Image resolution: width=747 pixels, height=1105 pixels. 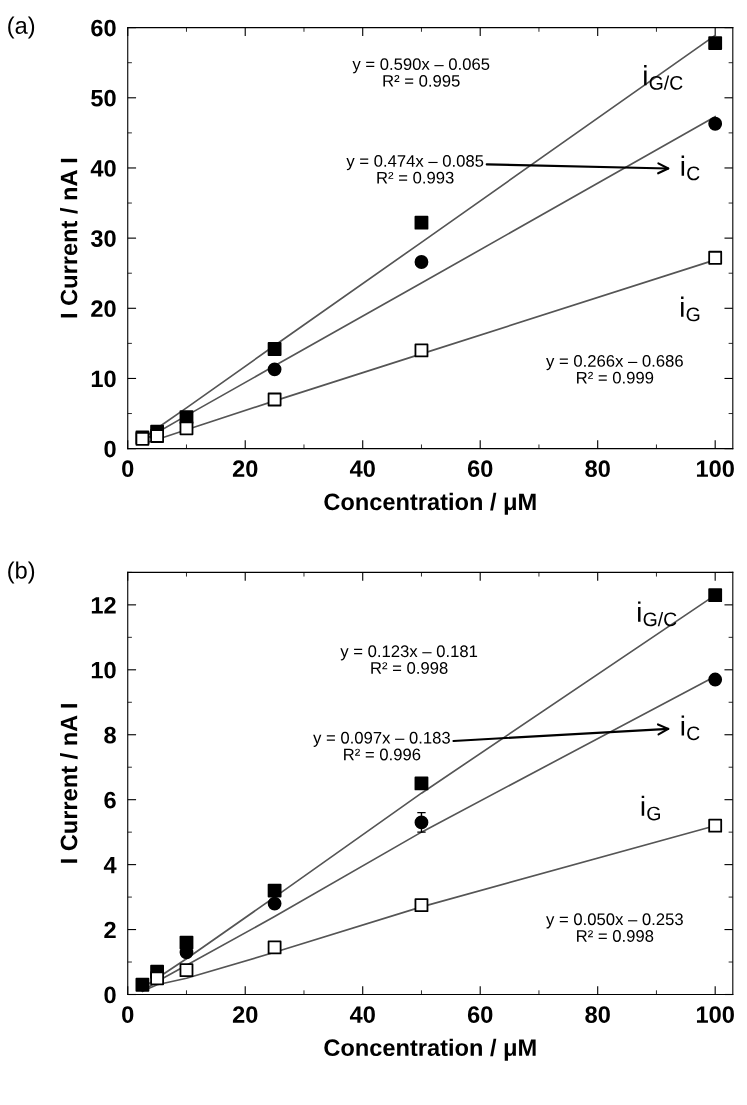 What do you see at coordinates (110, 930) in the screenshot?
I see `y-tick-label: 2` at bounding box center [110, 930].